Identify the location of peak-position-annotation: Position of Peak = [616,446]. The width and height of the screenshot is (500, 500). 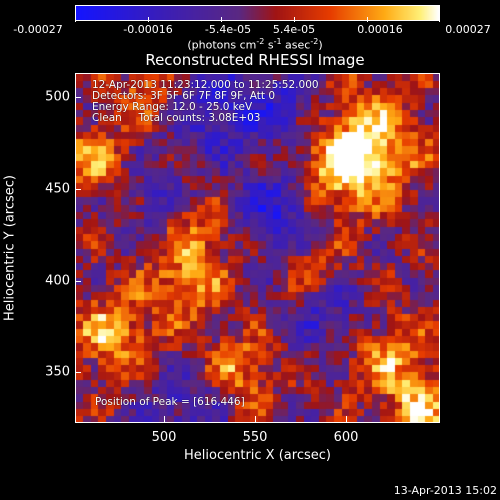
(170, 402).